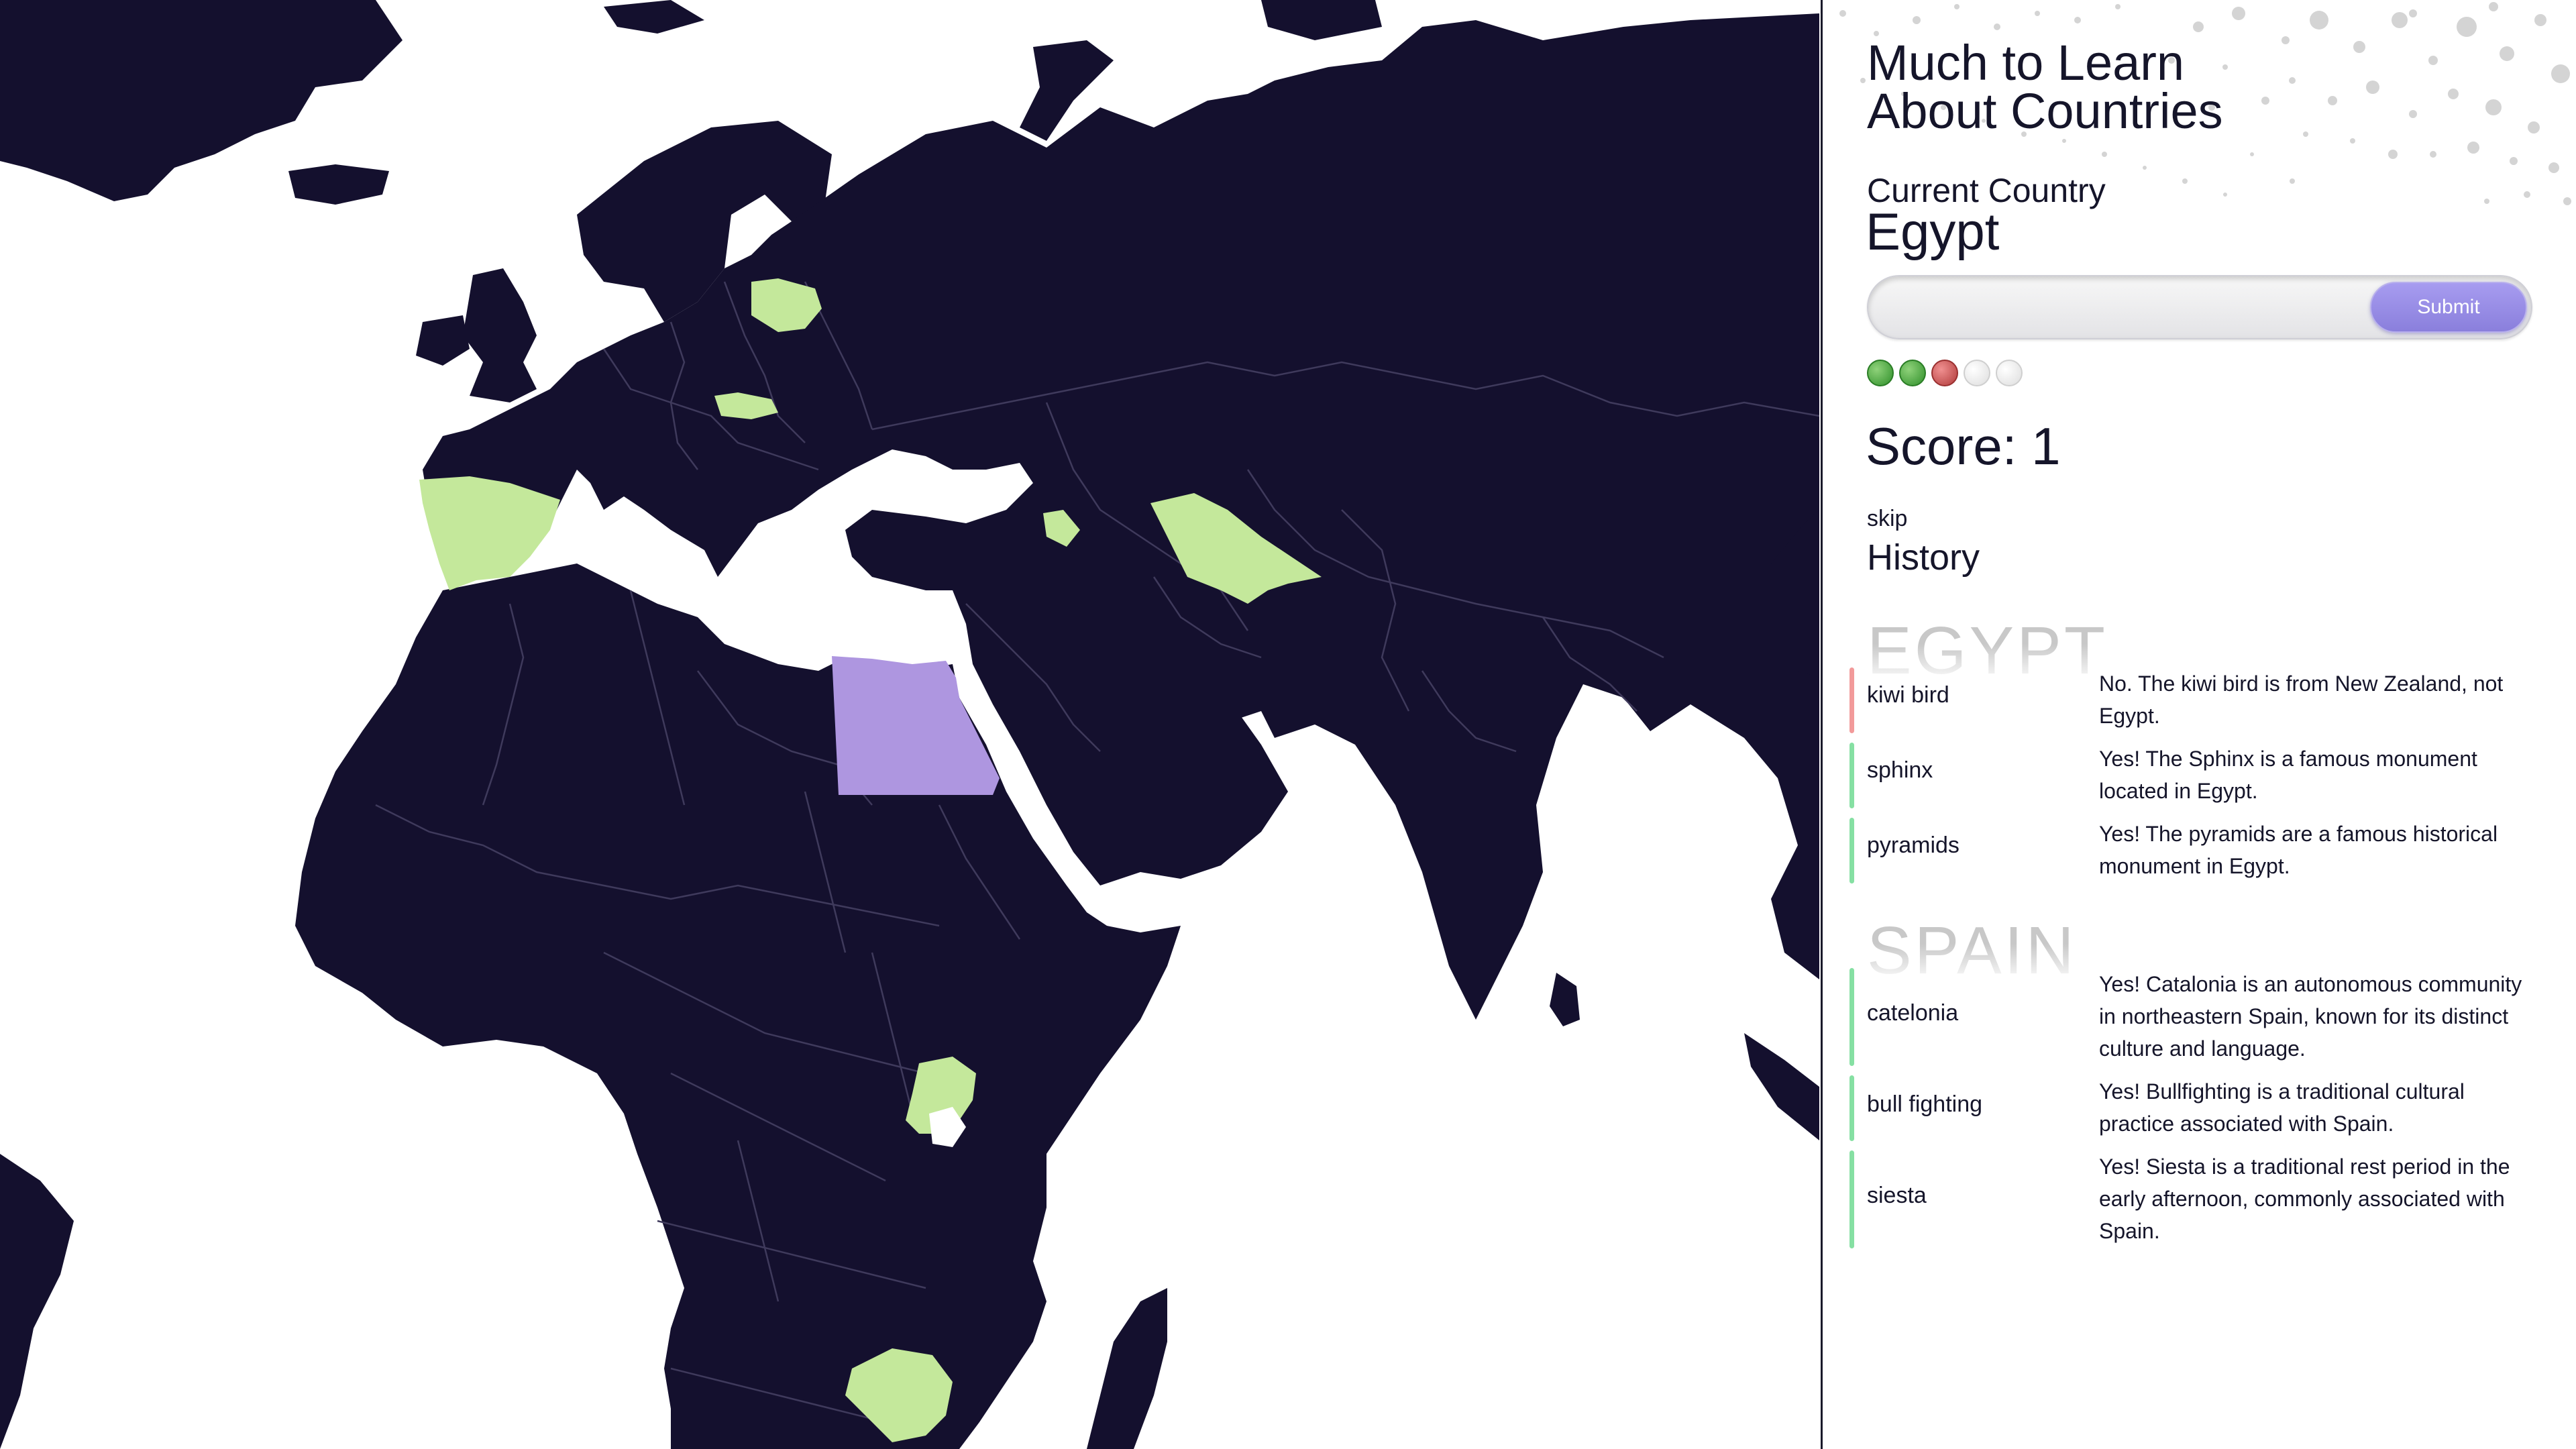 This screenshot has height=1449, width=2576. I want to click on history-country-title: EGYPT, so click(1987, 650).